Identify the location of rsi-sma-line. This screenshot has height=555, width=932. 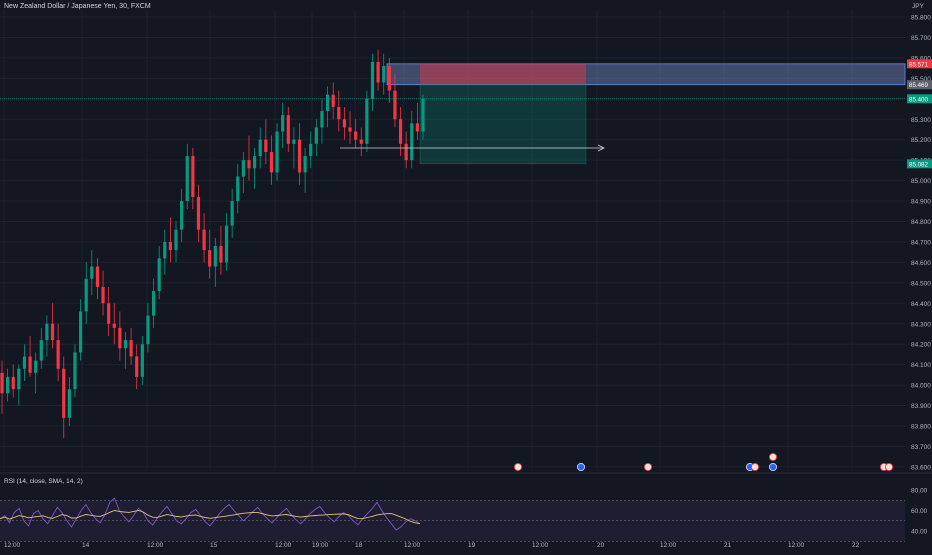
(210, 517).